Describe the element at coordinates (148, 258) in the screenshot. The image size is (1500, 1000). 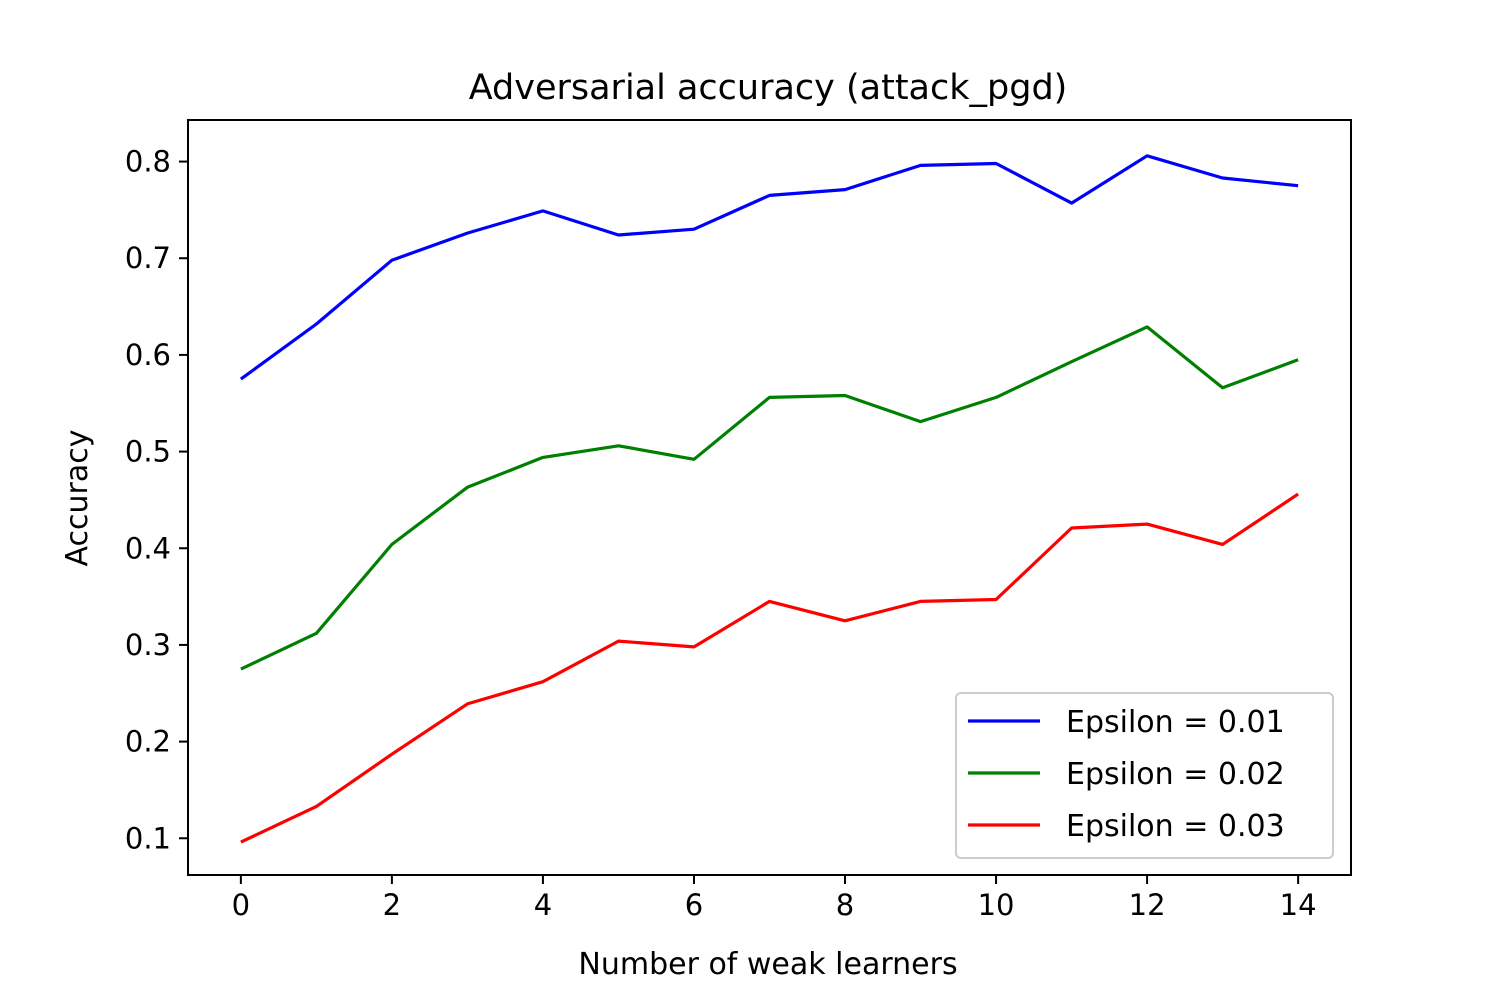
I see `y-tick-label: 0.7` at that location.